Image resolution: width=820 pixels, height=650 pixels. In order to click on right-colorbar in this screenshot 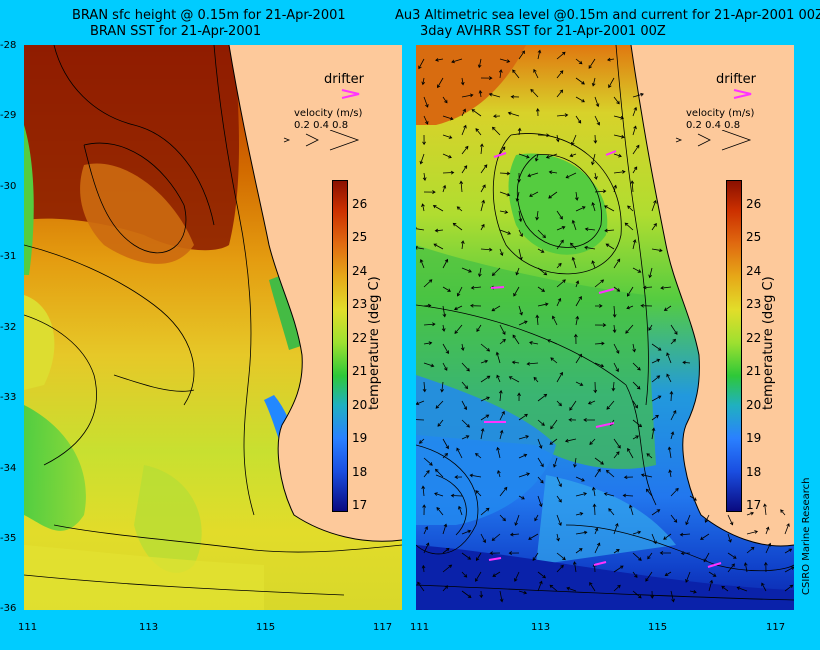, I will do `click(734, 346)`.